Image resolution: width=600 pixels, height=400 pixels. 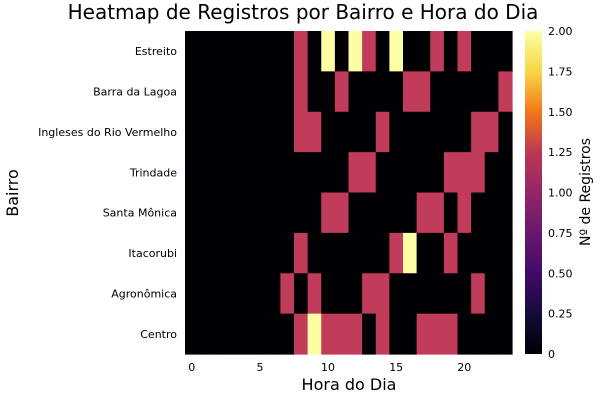 I want to click on y-tick-label: Santa Mônica, so click(x=140, y=213).